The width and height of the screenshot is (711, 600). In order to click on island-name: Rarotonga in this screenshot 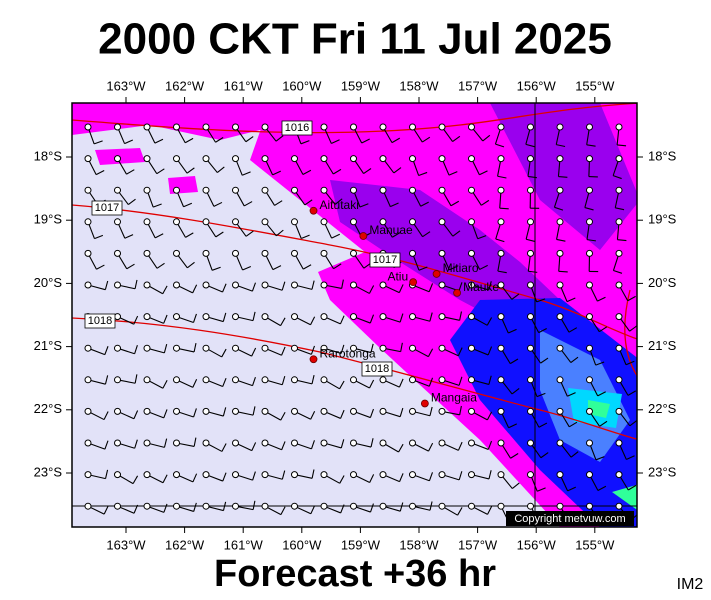, I will do `click(348, 353)`.